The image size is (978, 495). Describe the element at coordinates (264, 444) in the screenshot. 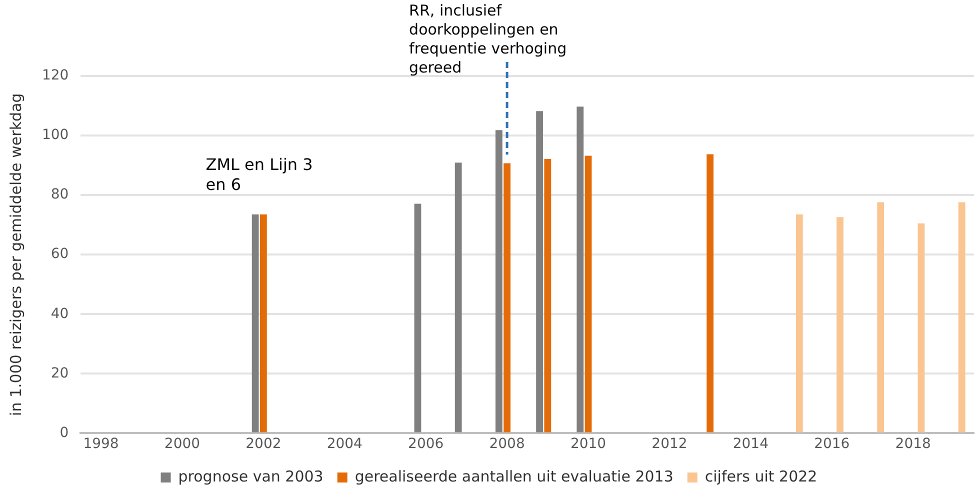

I see `x-tick-label: 2002` at that location.